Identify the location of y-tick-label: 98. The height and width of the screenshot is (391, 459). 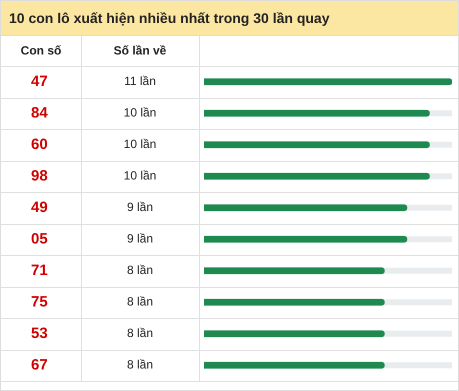
(39, 175).